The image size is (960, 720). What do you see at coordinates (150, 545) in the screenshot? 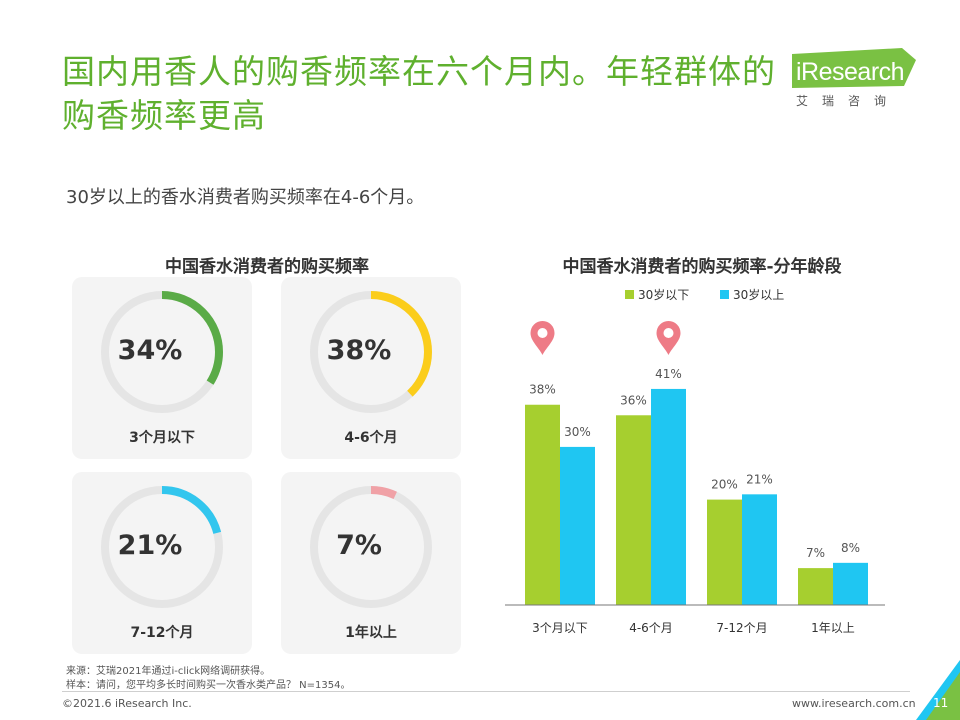
I see `donut-value: 21%` at bounding box center [150, 545].